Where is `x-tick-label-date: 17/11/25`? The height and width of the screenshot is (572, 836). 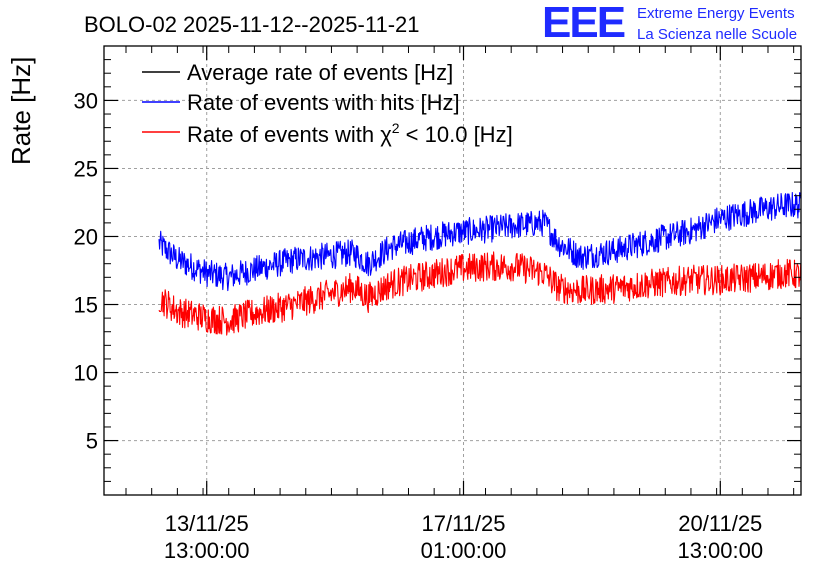 x-tick-label-date: 17/11/25 is located at coordinates (463, 523).